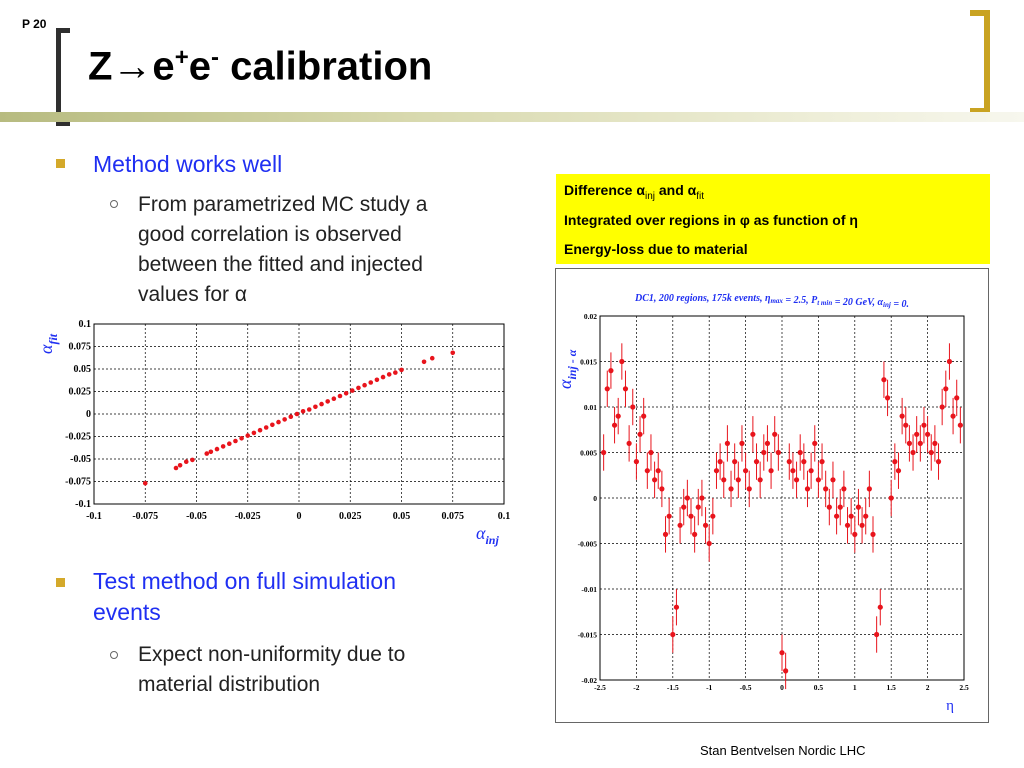 This screenshot has height=768, width=1024. Describe the element at coordinates (272, 654) in the screenshot. I see `sub-bullet-line: Expect non-uniformity due to` at that location.